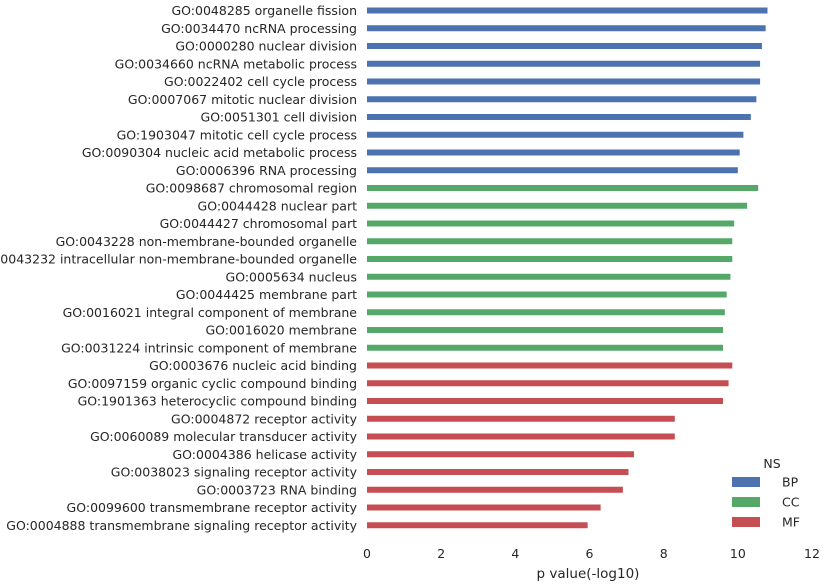 The height and width of the screenshot is (587, 826). I want to click on category-label: GO:0003676 nucleic acid binding, so click(253, 365).